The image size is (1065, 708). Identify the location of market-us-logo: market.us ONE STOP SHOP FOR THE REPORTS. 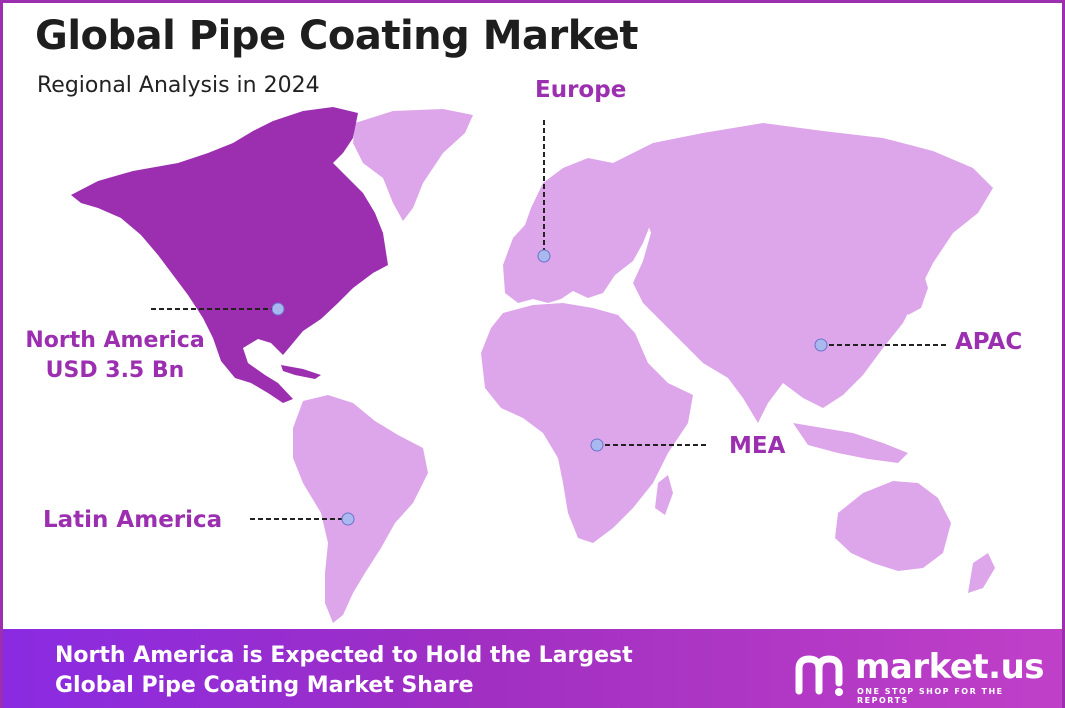
(919, 676).